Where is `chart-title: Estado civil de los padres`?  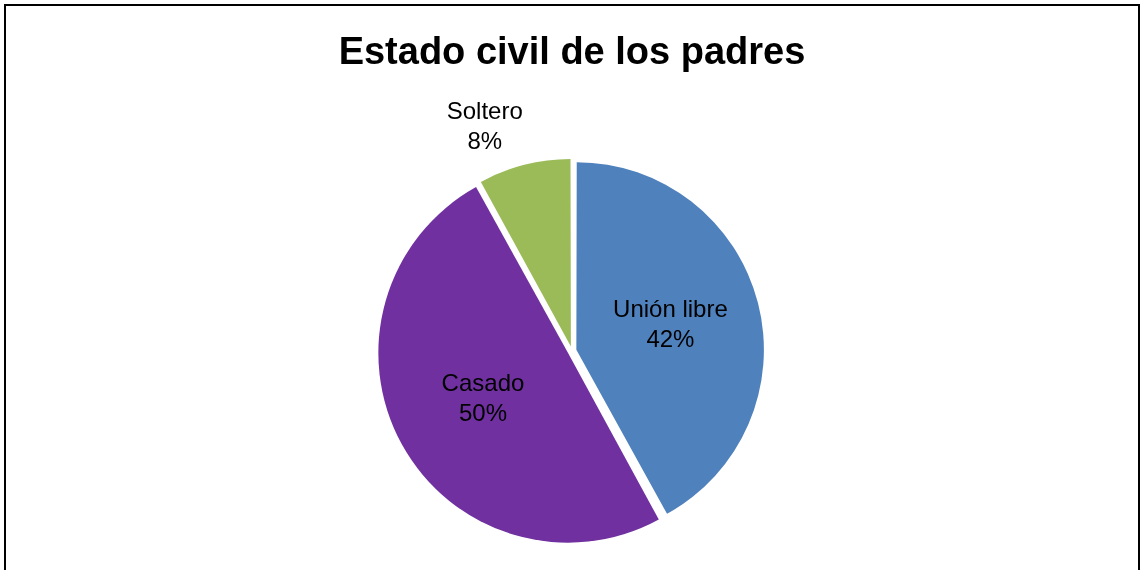
chart-title: Estado civil de los padres is located at coordinates (572, 51).